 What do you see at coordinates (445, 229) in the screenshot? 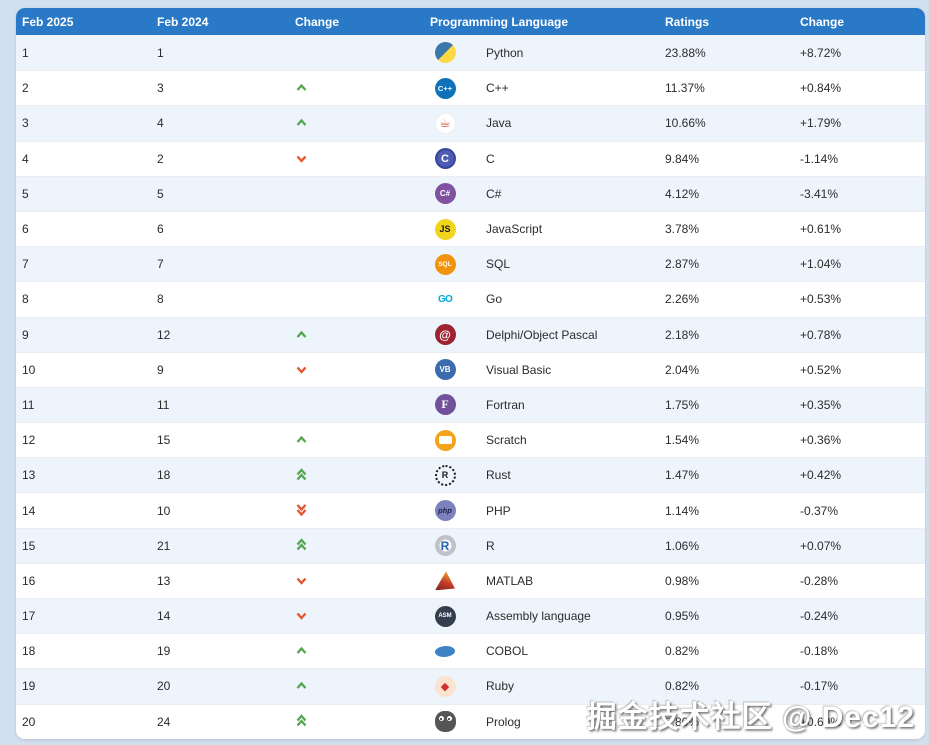
I see `language-icon-cell: JS` at bounding box center [445, 229].